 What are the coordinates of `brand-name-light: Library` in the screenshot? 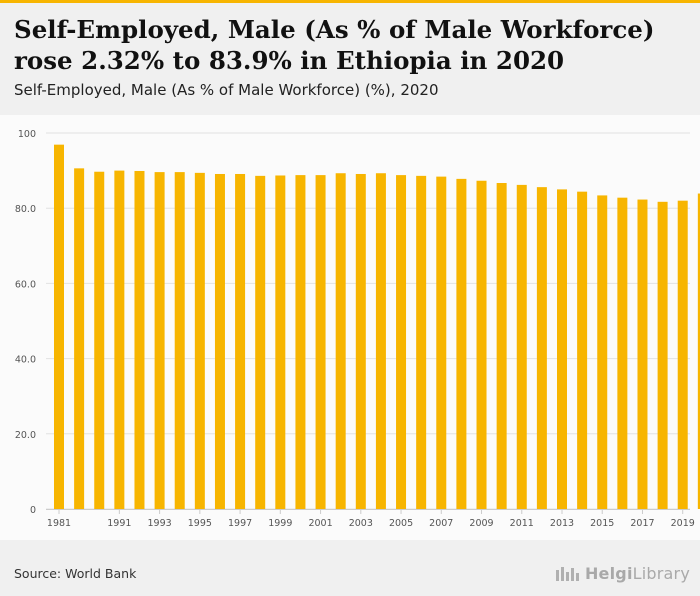 It's located at (661, 573).